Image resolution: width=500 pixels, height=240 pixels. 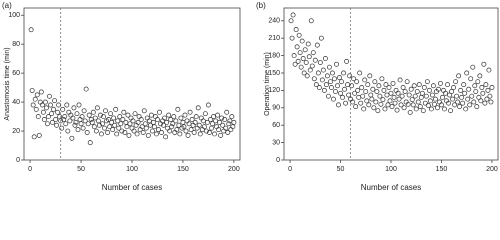 I want to click on x-tick-label: 100, so click(x=391, y=169).